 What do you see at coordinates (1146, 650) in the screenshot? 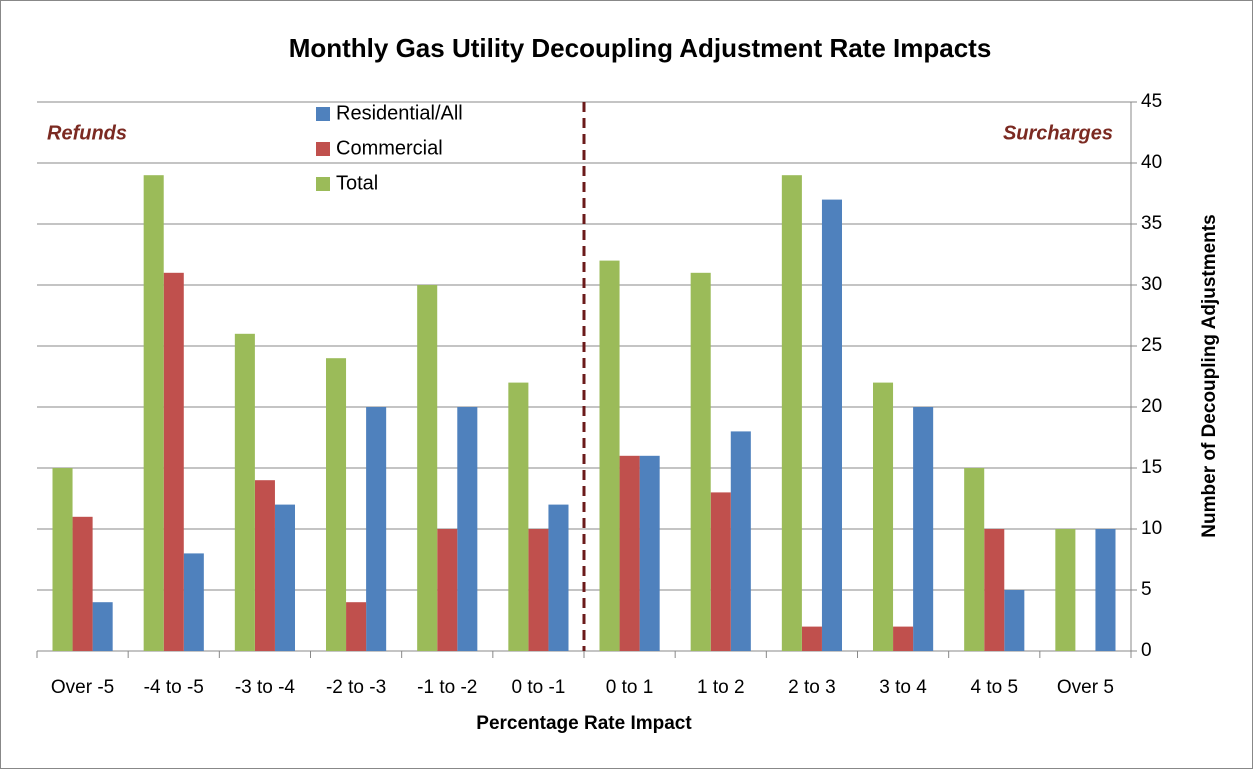
I see `y-tick-label: 0` at bounding box center [1146, 650].